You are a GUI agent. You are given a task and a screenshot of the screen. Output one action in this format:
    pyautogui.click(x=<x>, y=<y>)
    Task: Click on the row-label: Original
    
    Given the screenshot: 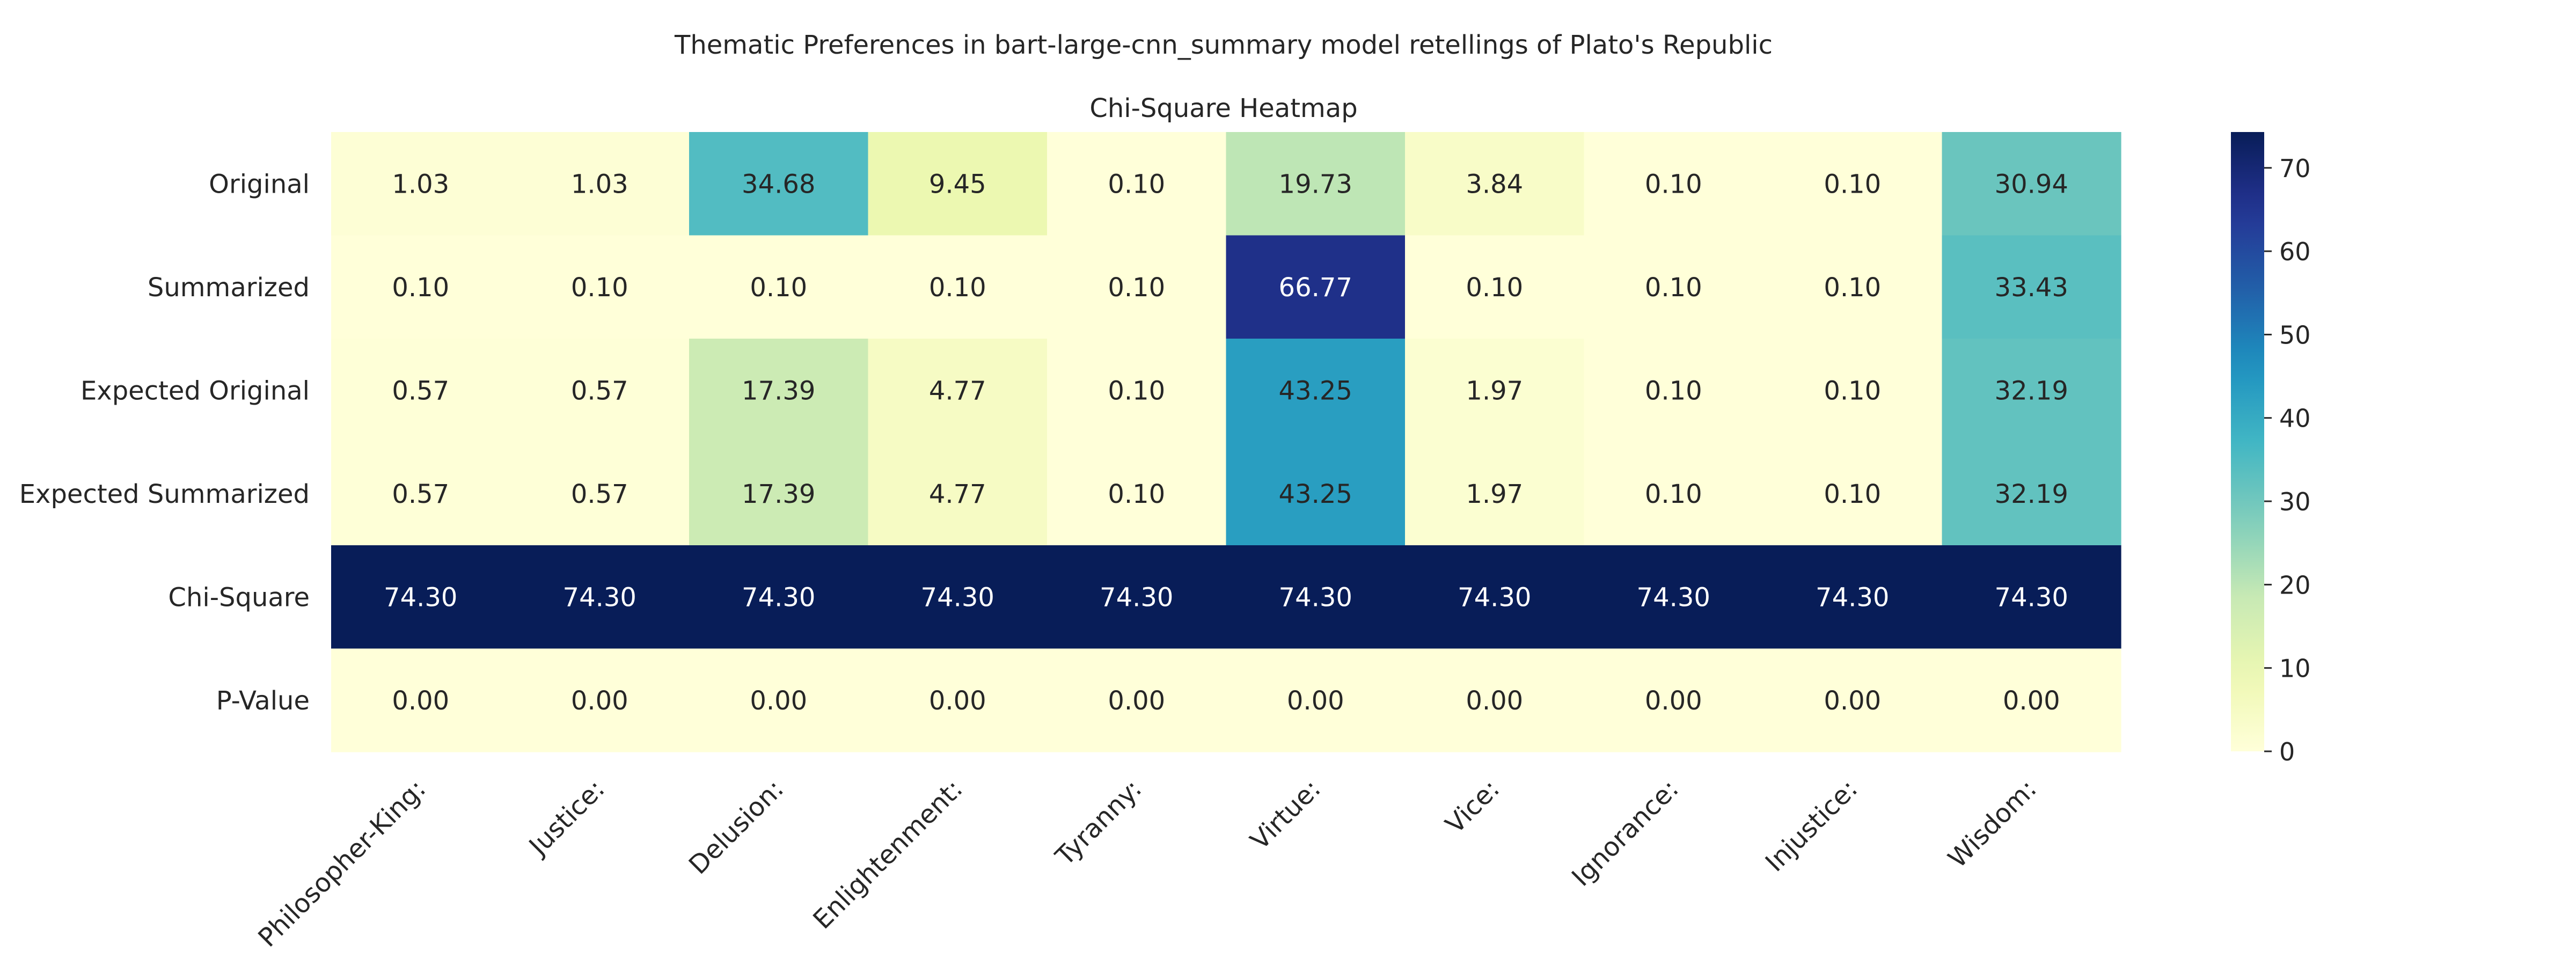 What is the action you would take?
    pyautogui.click(x=259, y=184)
    